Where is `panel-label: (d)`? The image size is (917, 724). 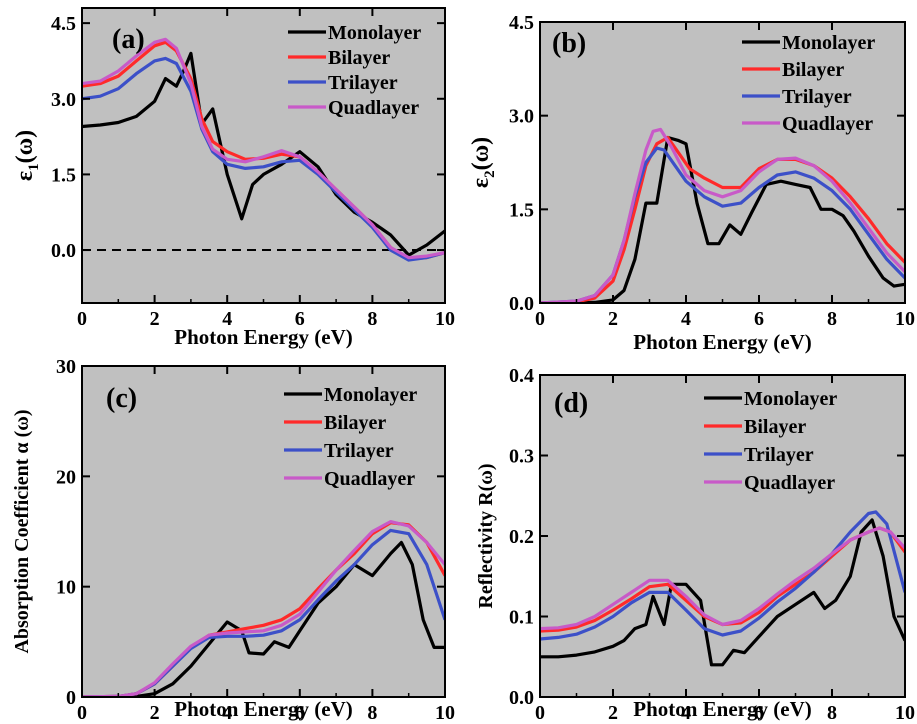
panel-label: (d) is located at coordinates (571, 403).